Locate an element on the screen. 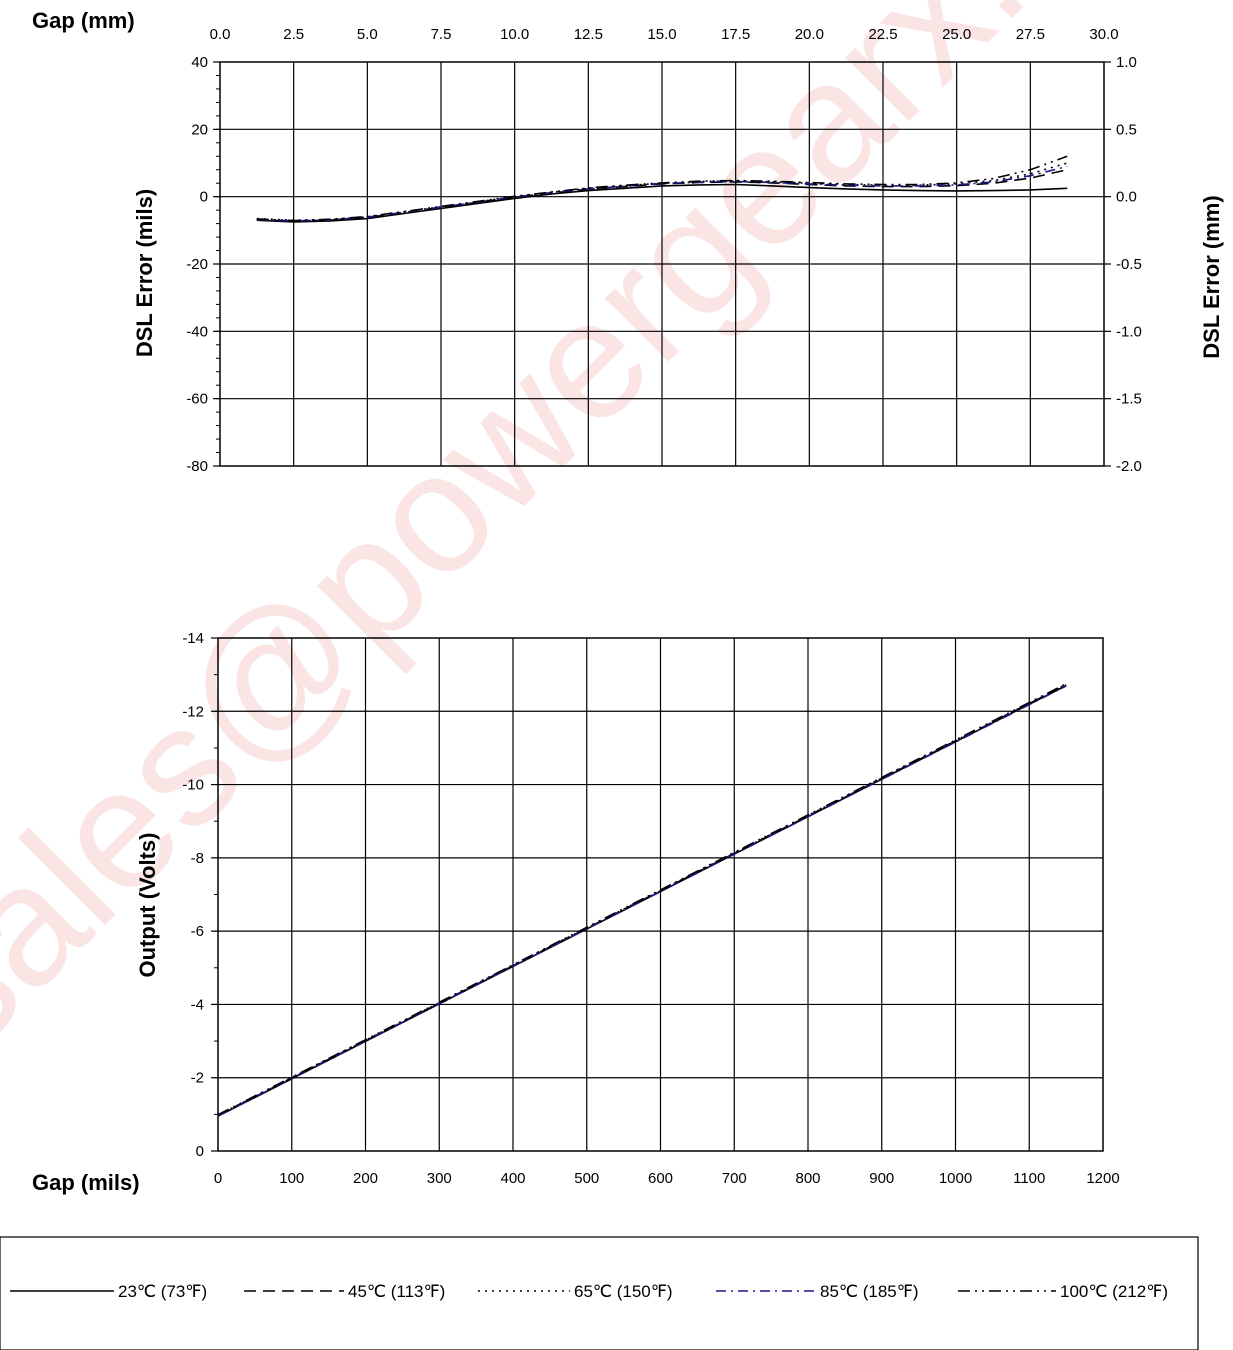 Image resolution: width=1233 pixels, height=1350 pixels. output-x-tick-label: 600 is located at coordinates (660, 1178).